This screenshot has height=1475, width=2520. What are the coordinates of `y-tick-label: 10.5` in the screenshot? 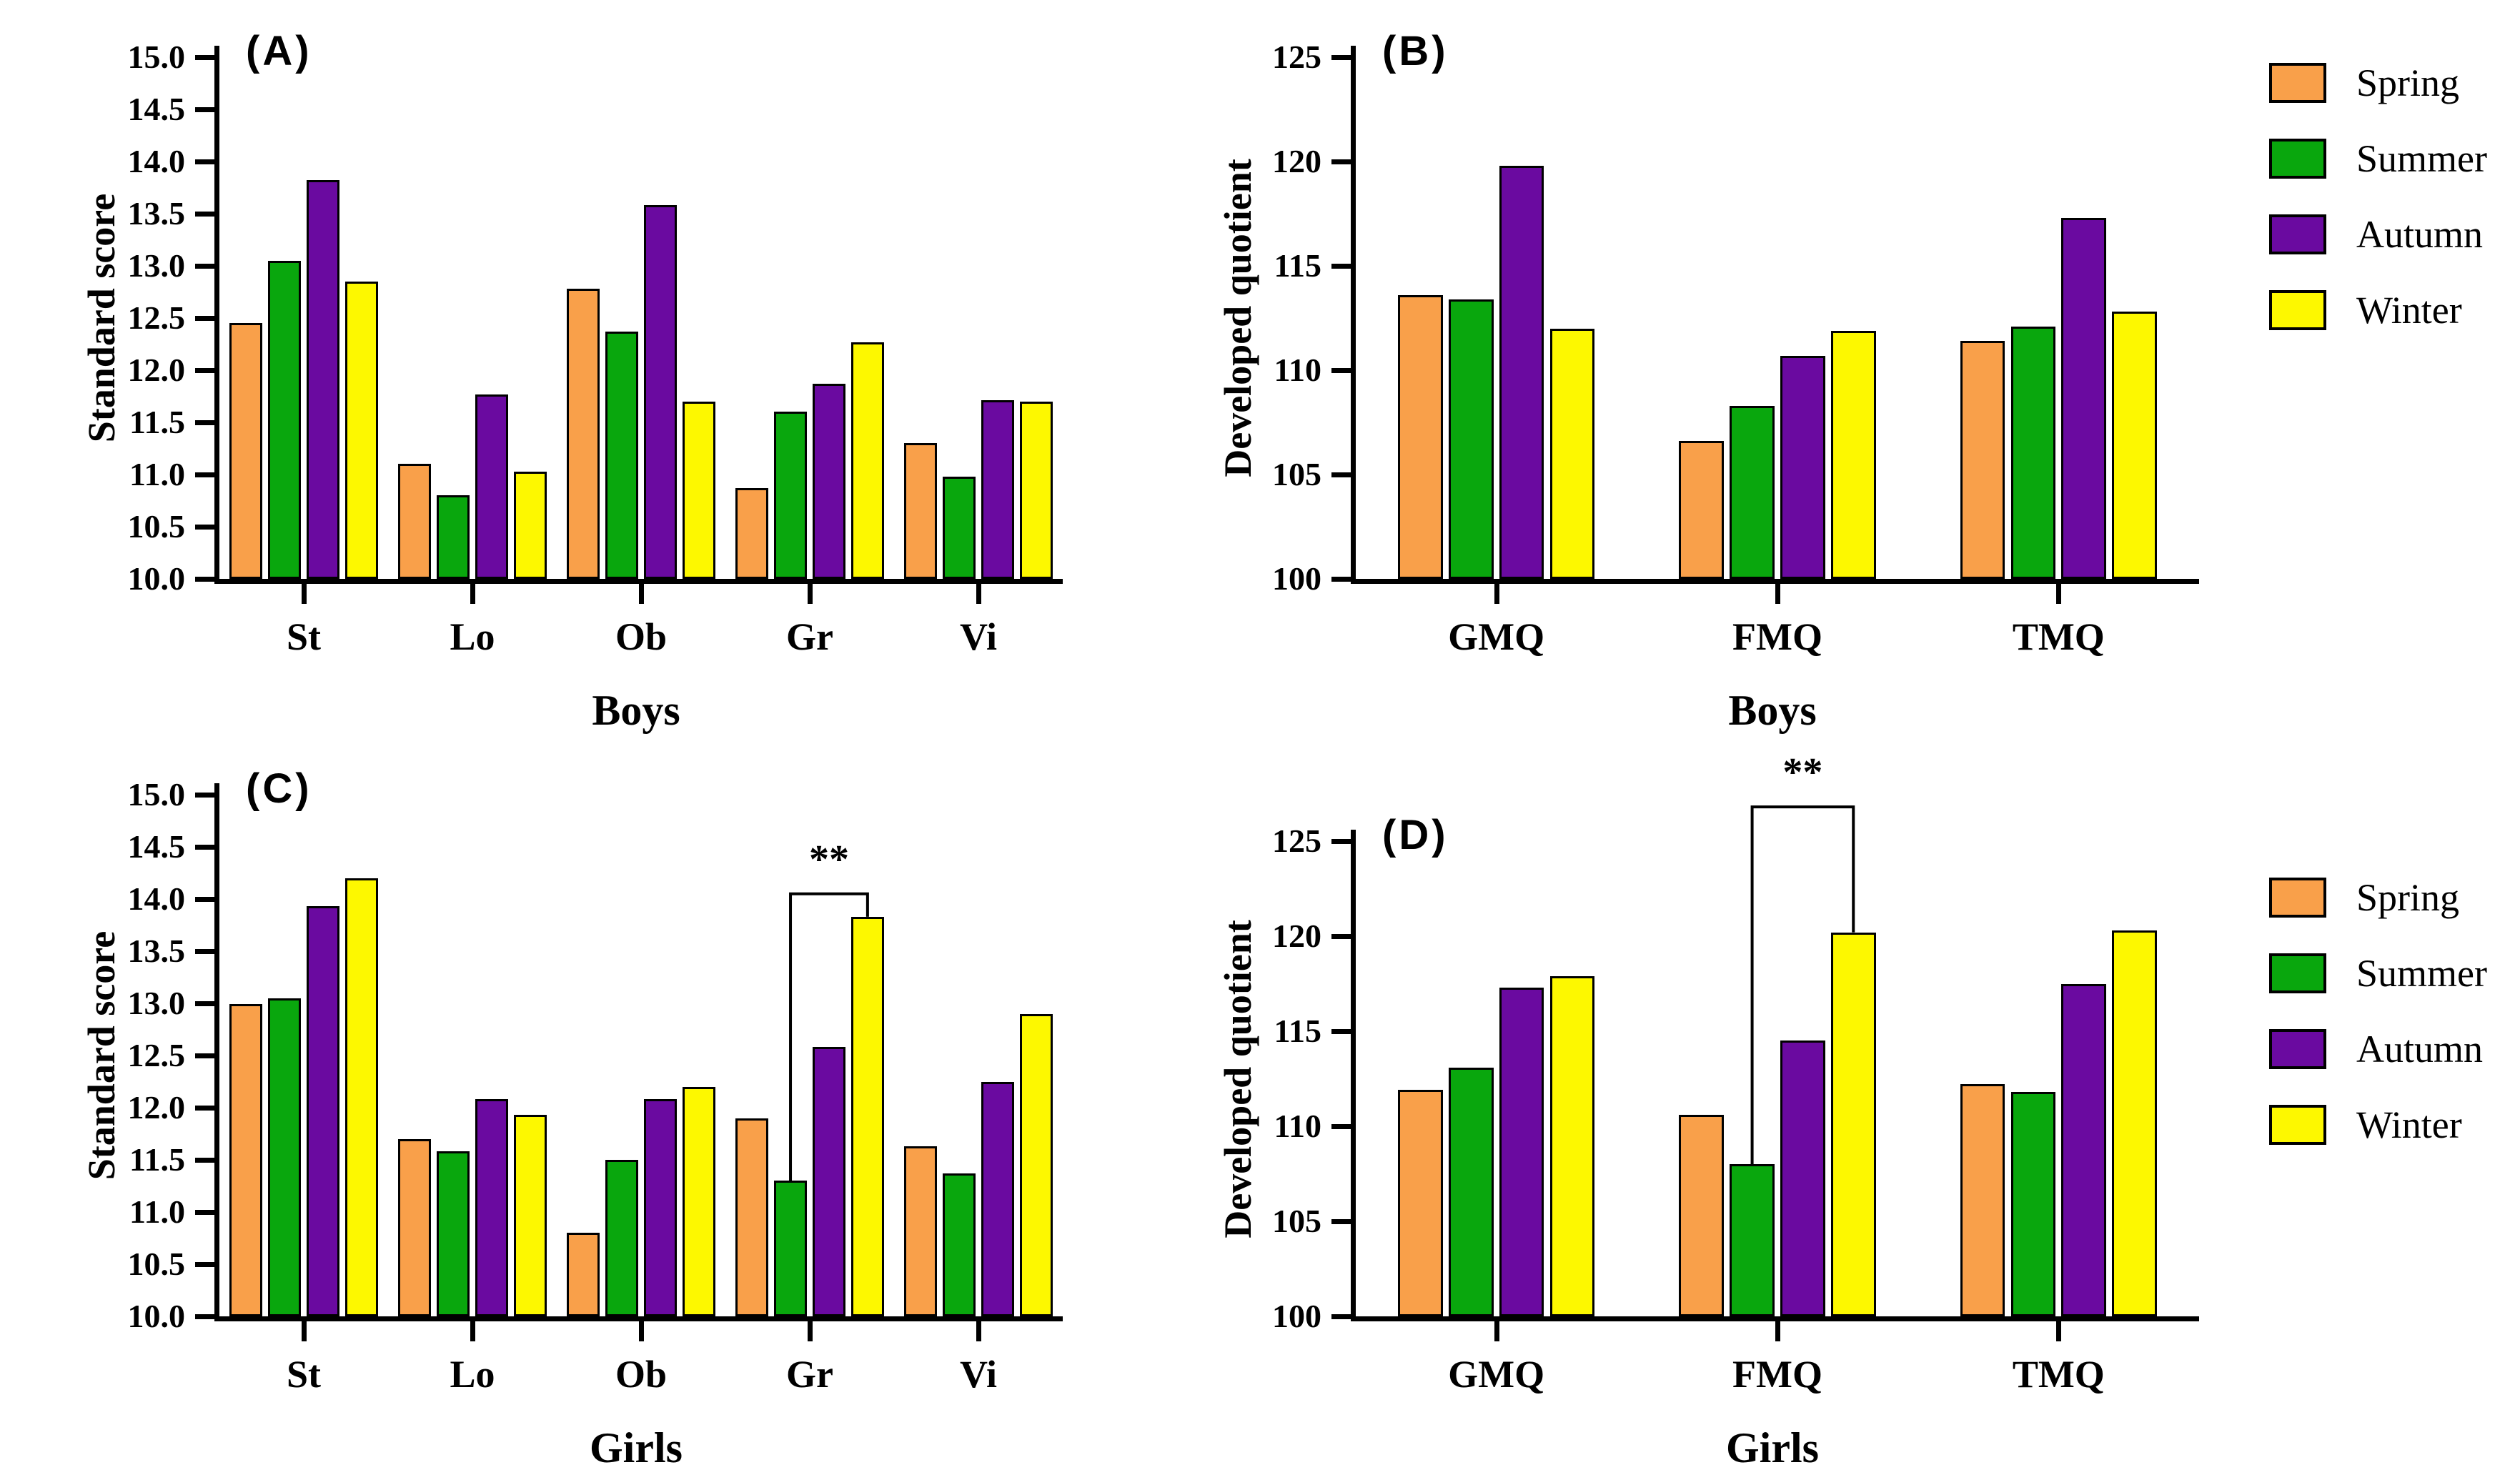 It's located at (156, 526).